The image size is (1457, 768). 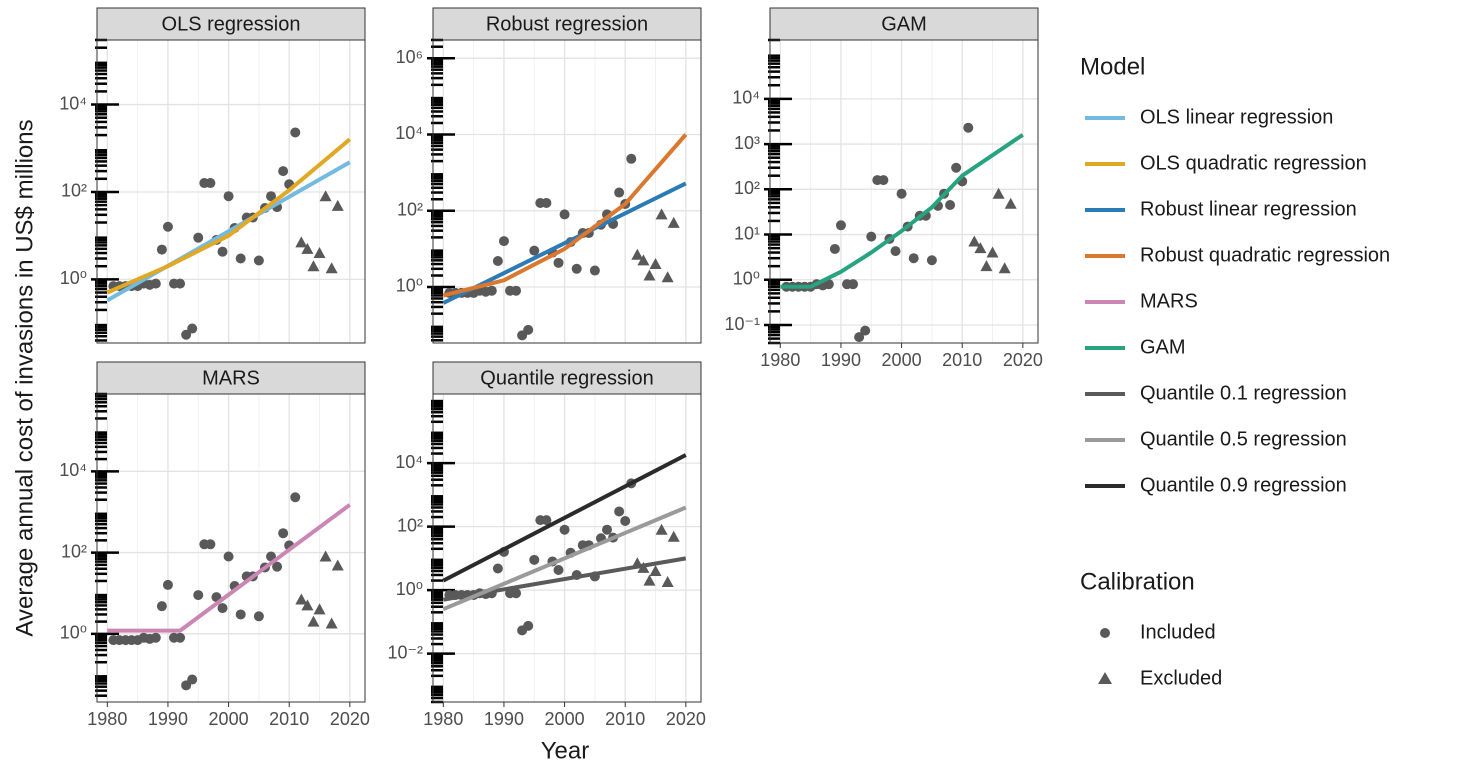 What do you see at coordinates (1178, 632) in the screenshot?
I see `legend-label: Included` at bounding box center [1178, 632].